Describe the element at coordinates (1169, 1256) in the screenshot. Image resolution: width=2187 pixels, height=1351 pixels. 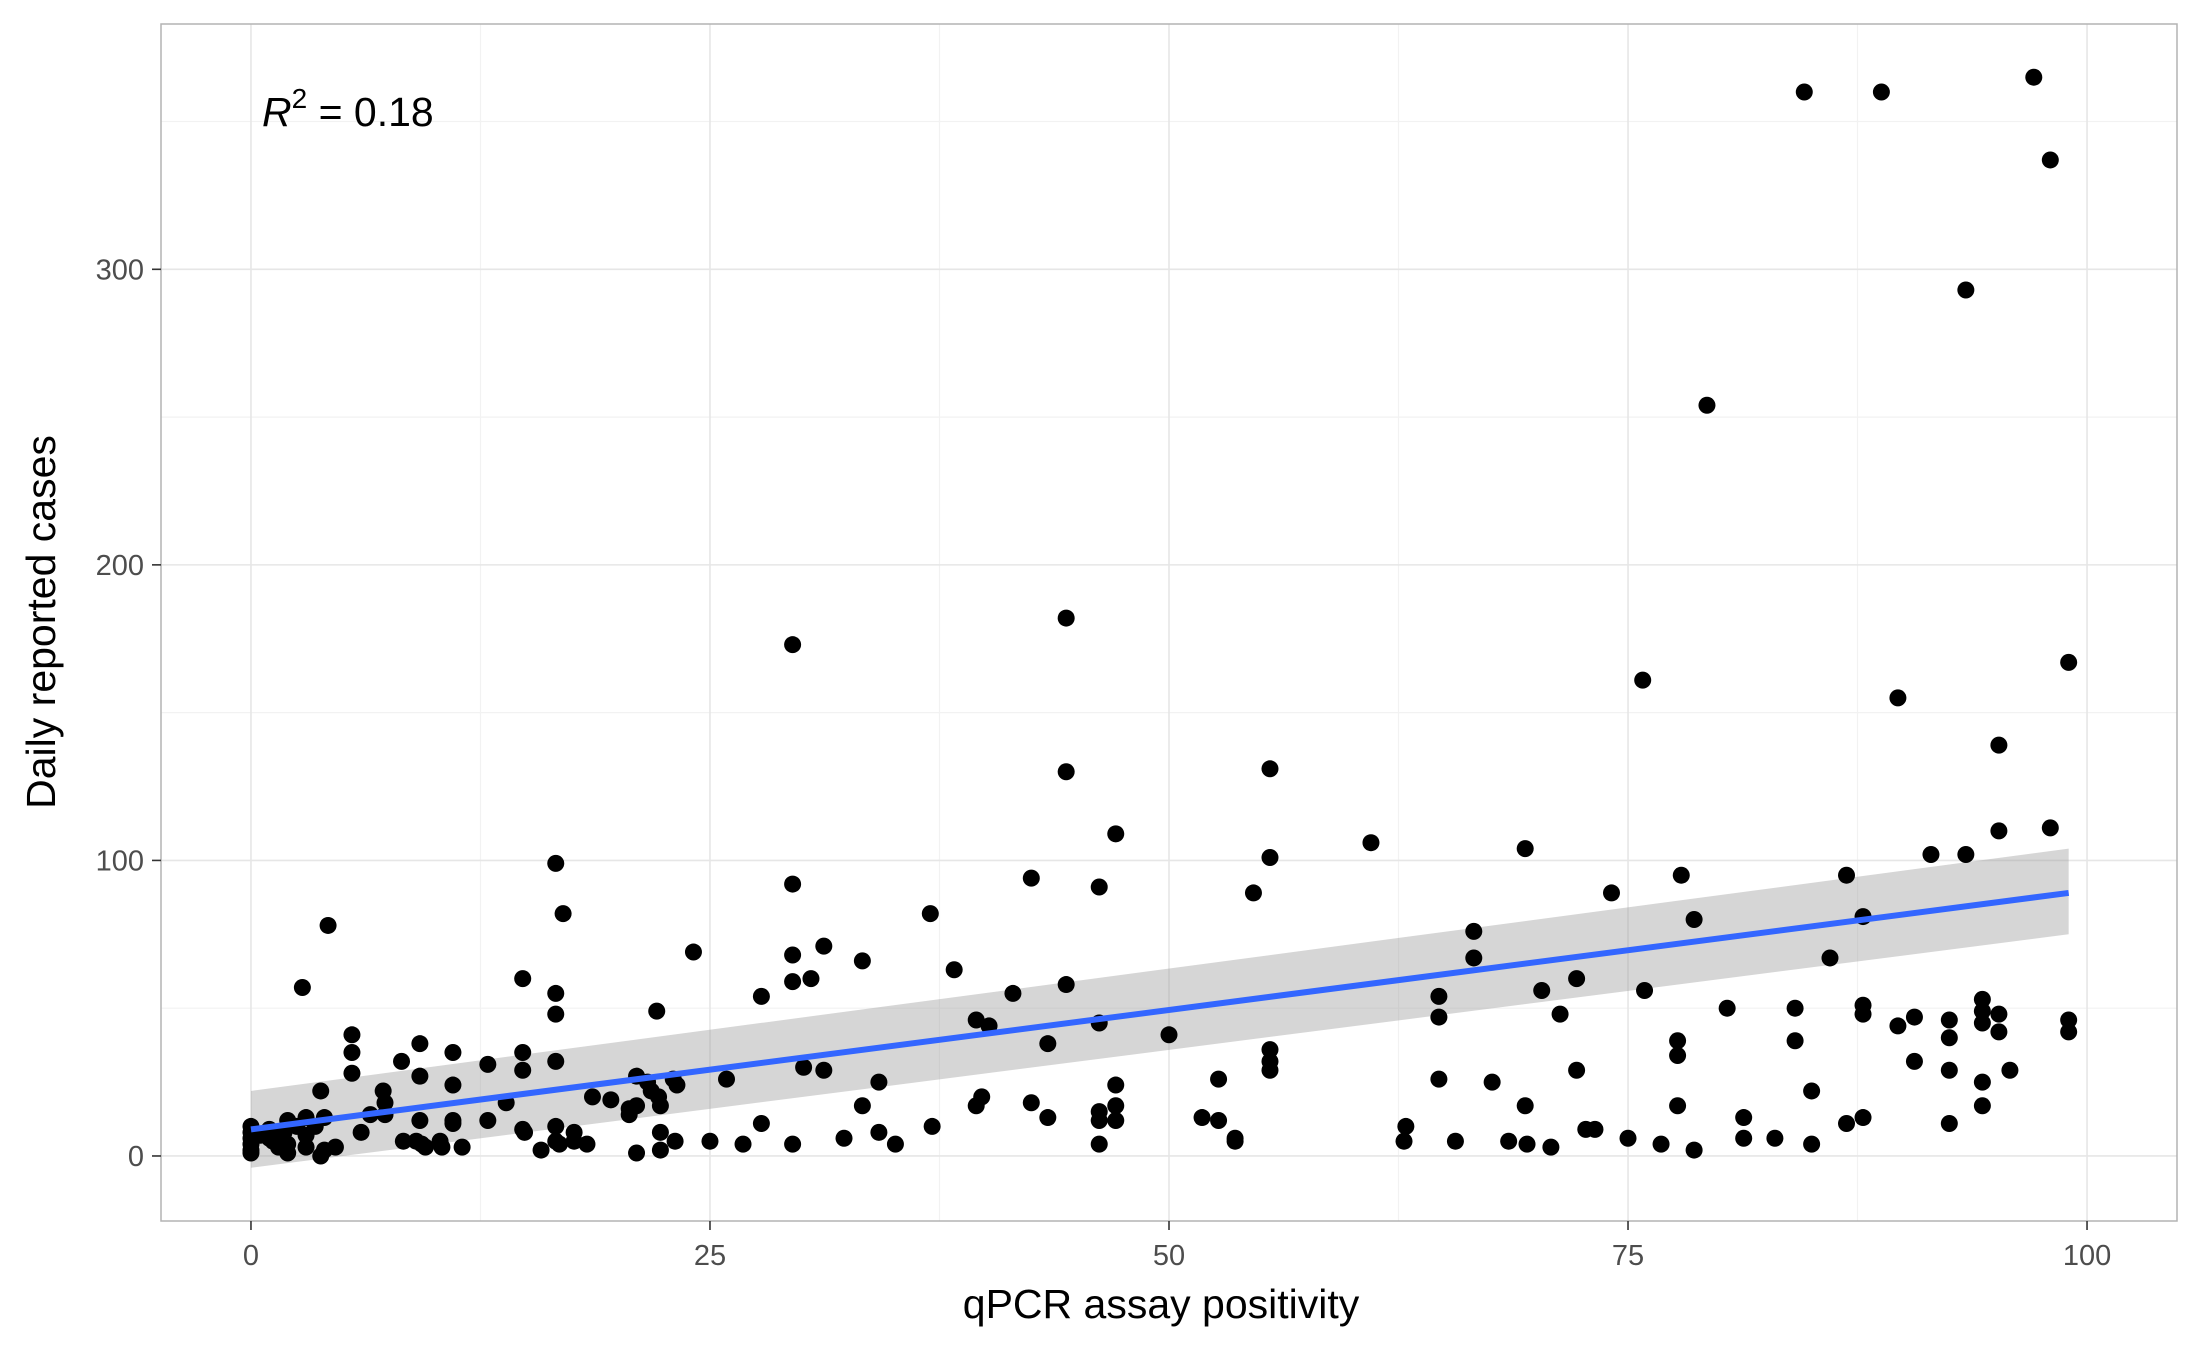
I see `x-tick-label: 50` at that location.